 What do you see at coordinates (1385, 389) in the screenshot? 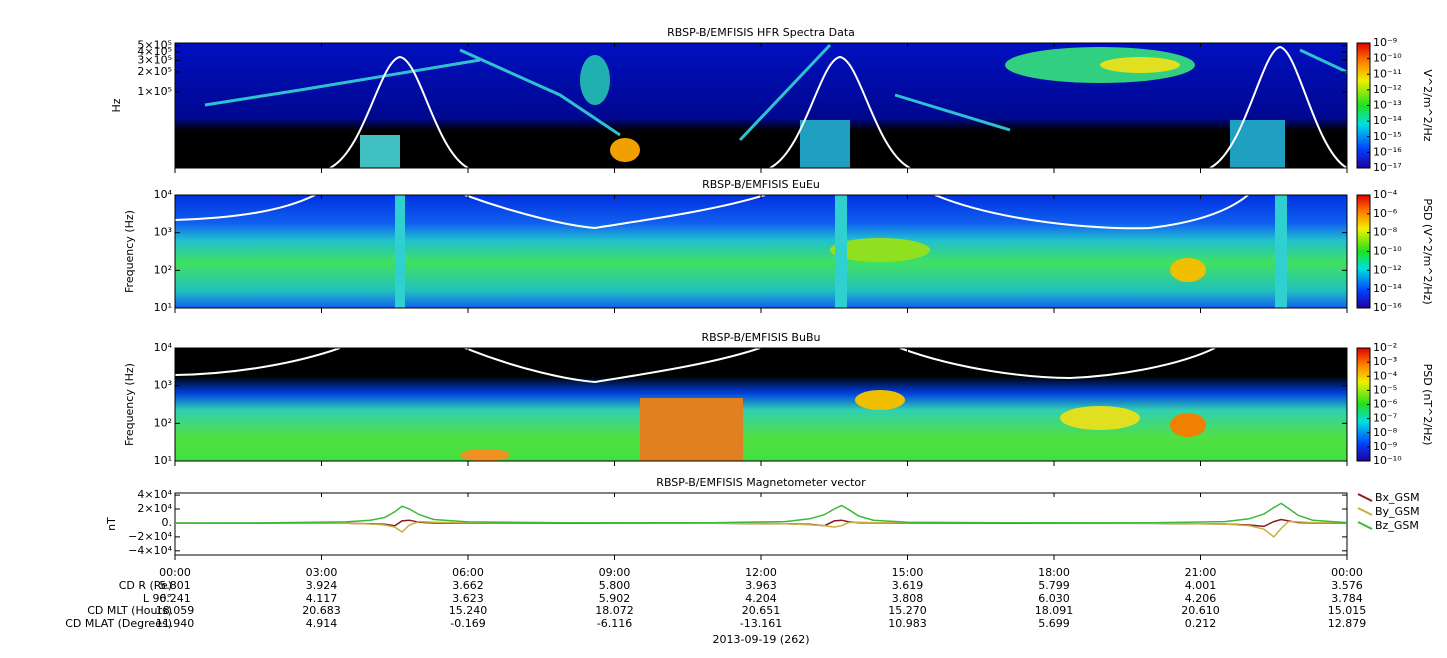
I see `colorbar-tick-label: 10⁻⁵` at bounding box center [1385, 389].